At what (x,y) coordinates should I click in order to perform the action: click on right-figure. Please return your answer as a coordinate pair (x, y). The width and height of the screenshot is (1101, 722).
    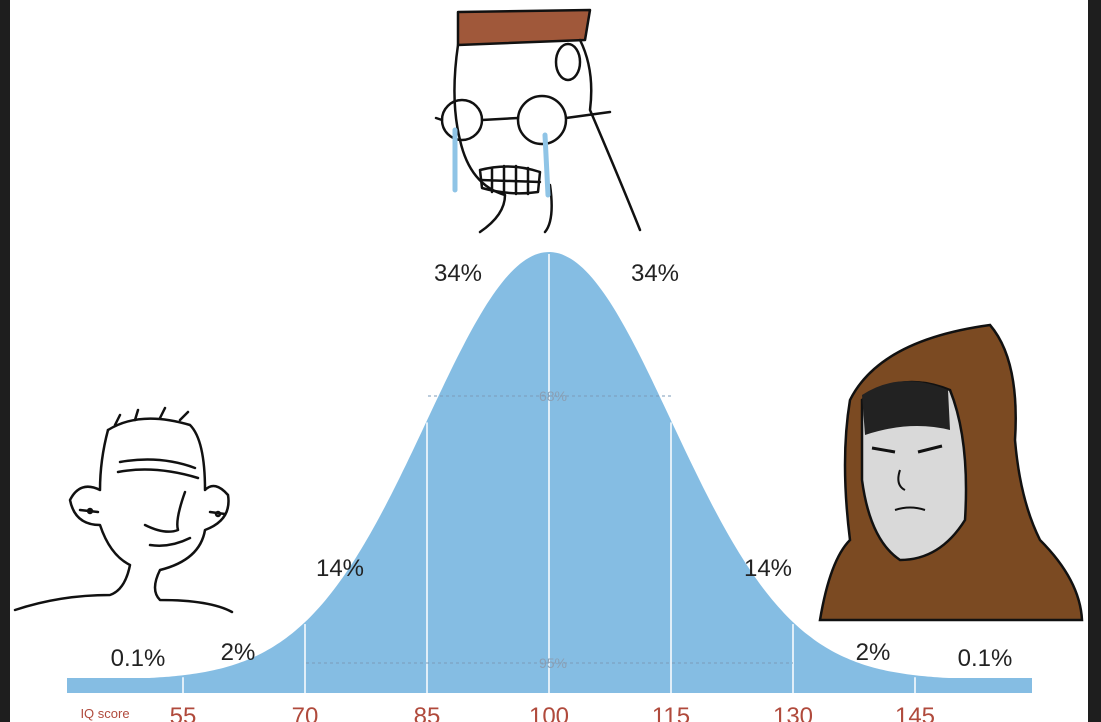
    Looking at the image, I should click on (951, 472).